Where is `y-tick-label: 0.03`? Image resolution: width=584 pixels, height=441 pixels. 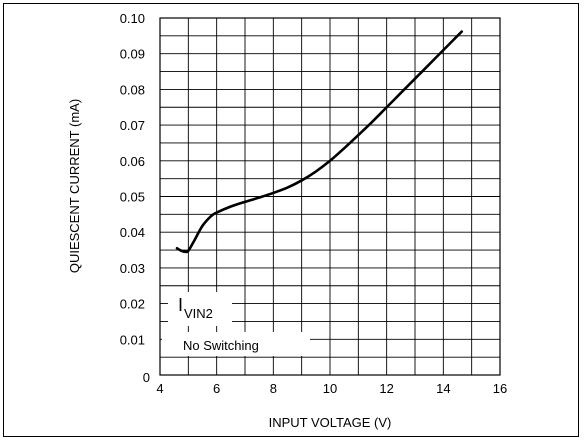 y-tick-label: 0.03 is located at coordinates (132, 268).